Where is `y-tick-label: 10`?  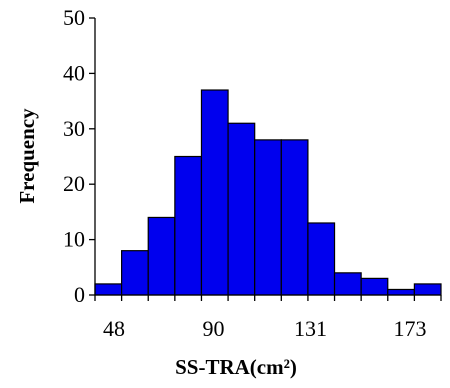 y-tick-label: 10 is located at coordinates (74, 239).